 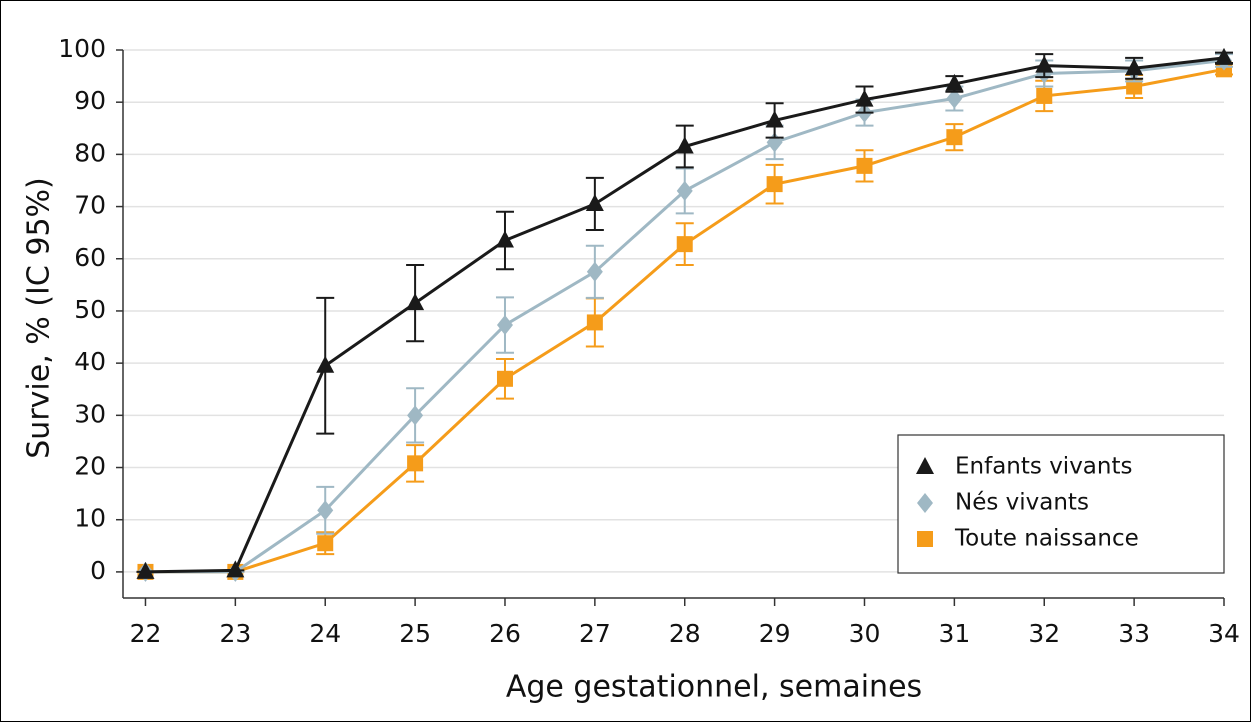 I want to click on y-tick-label: 40, so click(x=90, y=361).